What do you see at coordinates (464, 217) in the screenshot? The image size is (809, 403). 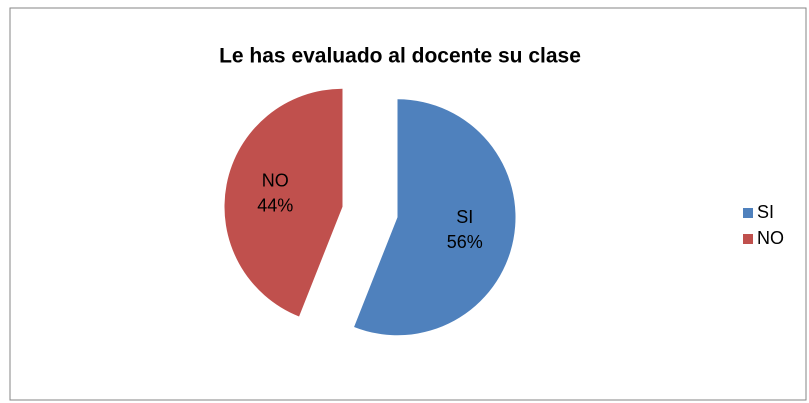 I see `slice-label: SI` at bounding box center [464, 217].